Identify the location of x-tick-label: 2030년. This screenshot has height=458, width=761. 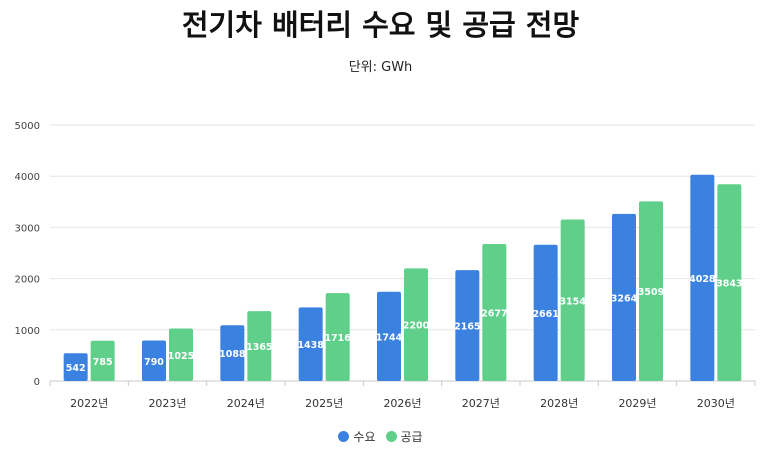
(716, 403).